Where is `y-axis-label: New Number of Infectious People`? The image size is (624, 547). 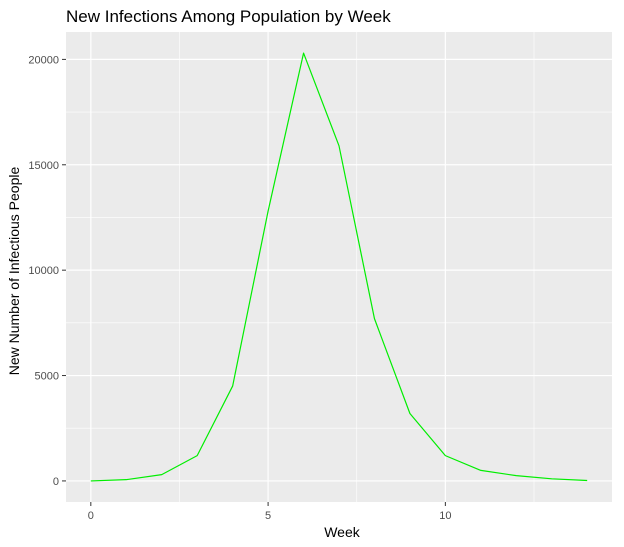
y-axis-label: New Number of Infectious People is located at coordinates (14, 271).